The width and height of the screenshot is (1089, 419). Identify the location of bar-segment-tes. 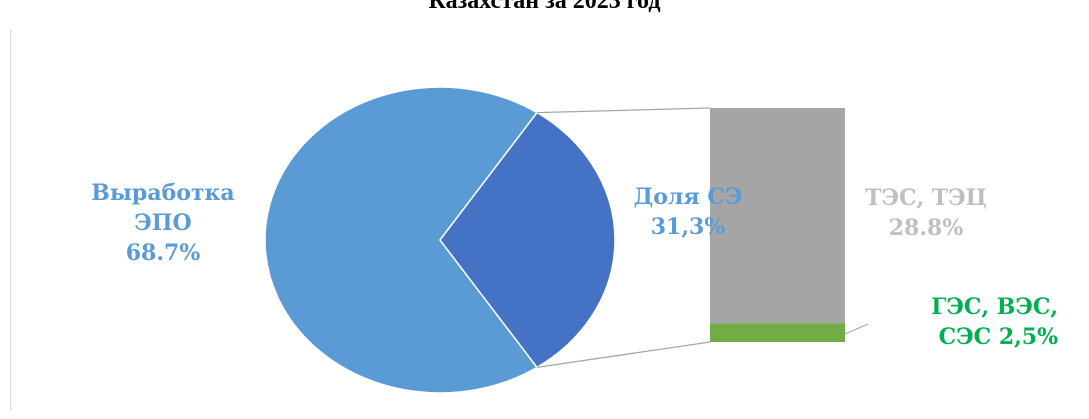
(777, 216).